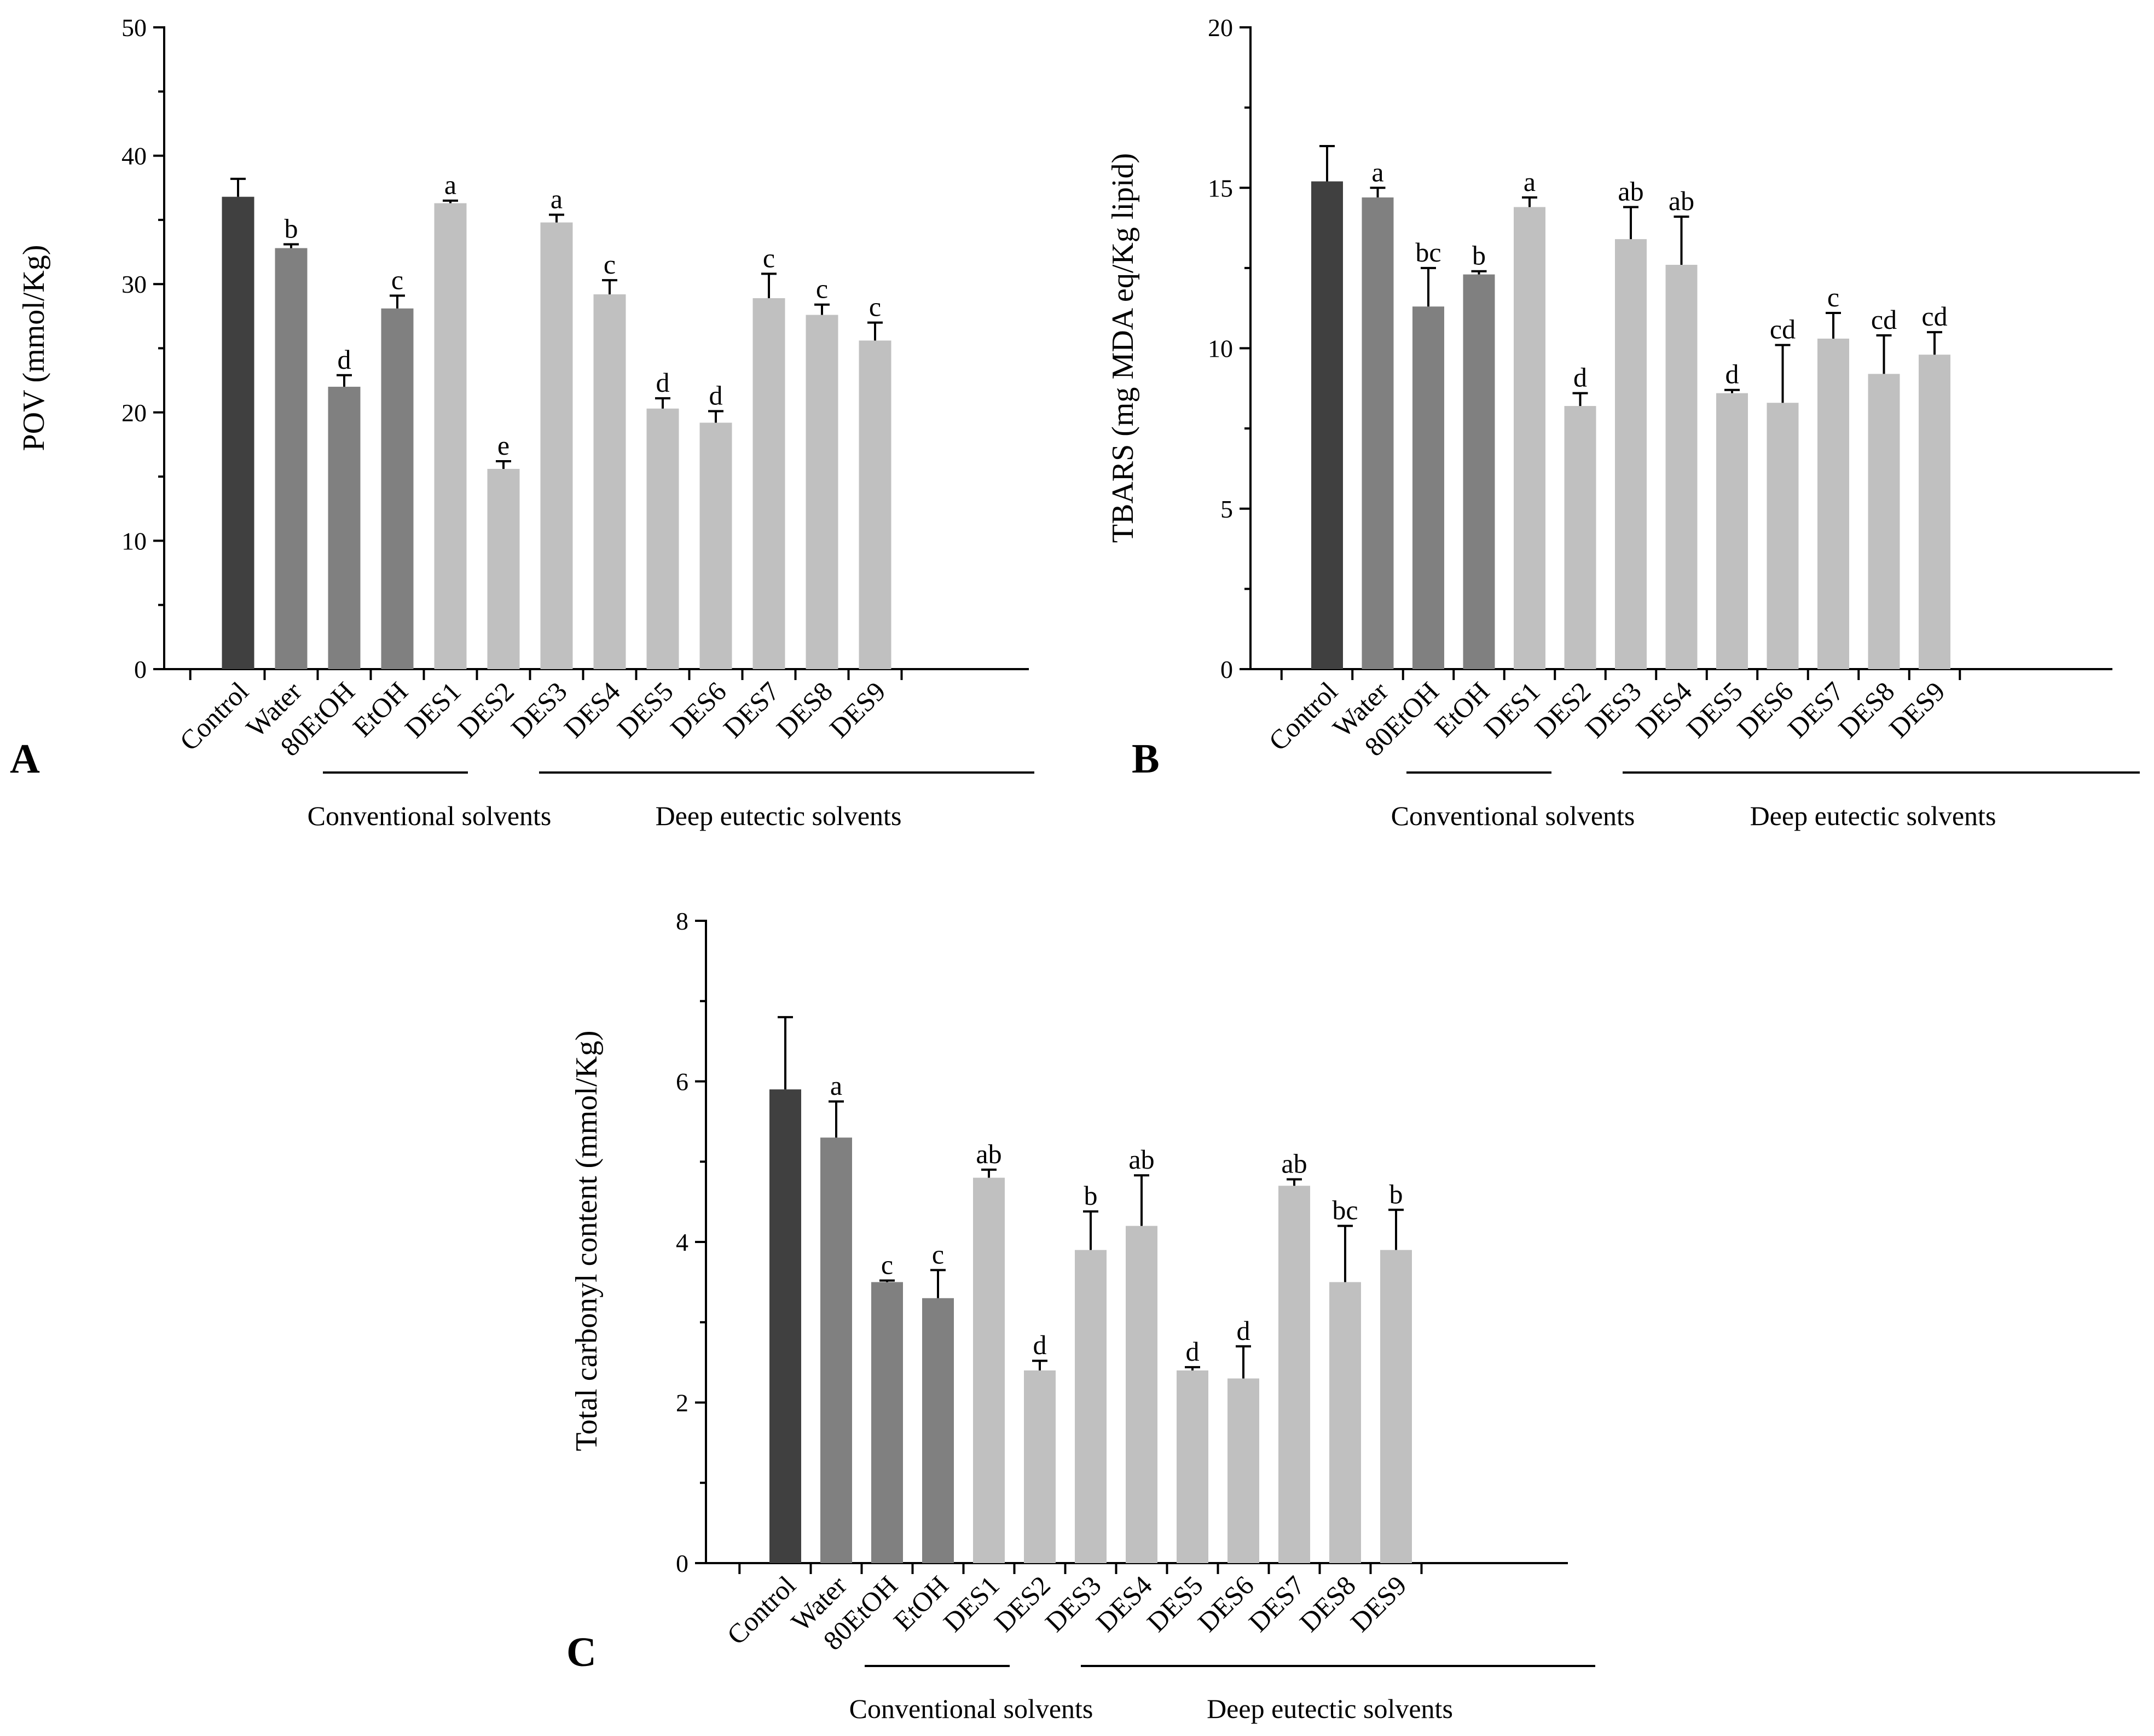 The image size is (2154, 1736). What do you see at coordinates (822, 492) in the screenshot?
I see `bar-des8` at bounding box center [822, 492].